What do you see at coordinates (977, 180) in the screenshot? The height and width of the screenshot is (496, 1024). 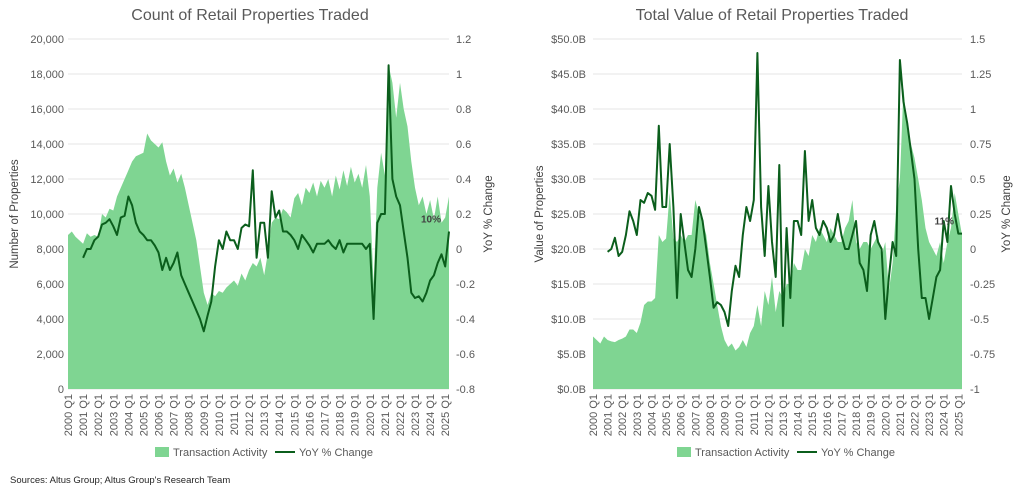 I see `y2-tick-label: 0.5` at bounding box center [977, 180].